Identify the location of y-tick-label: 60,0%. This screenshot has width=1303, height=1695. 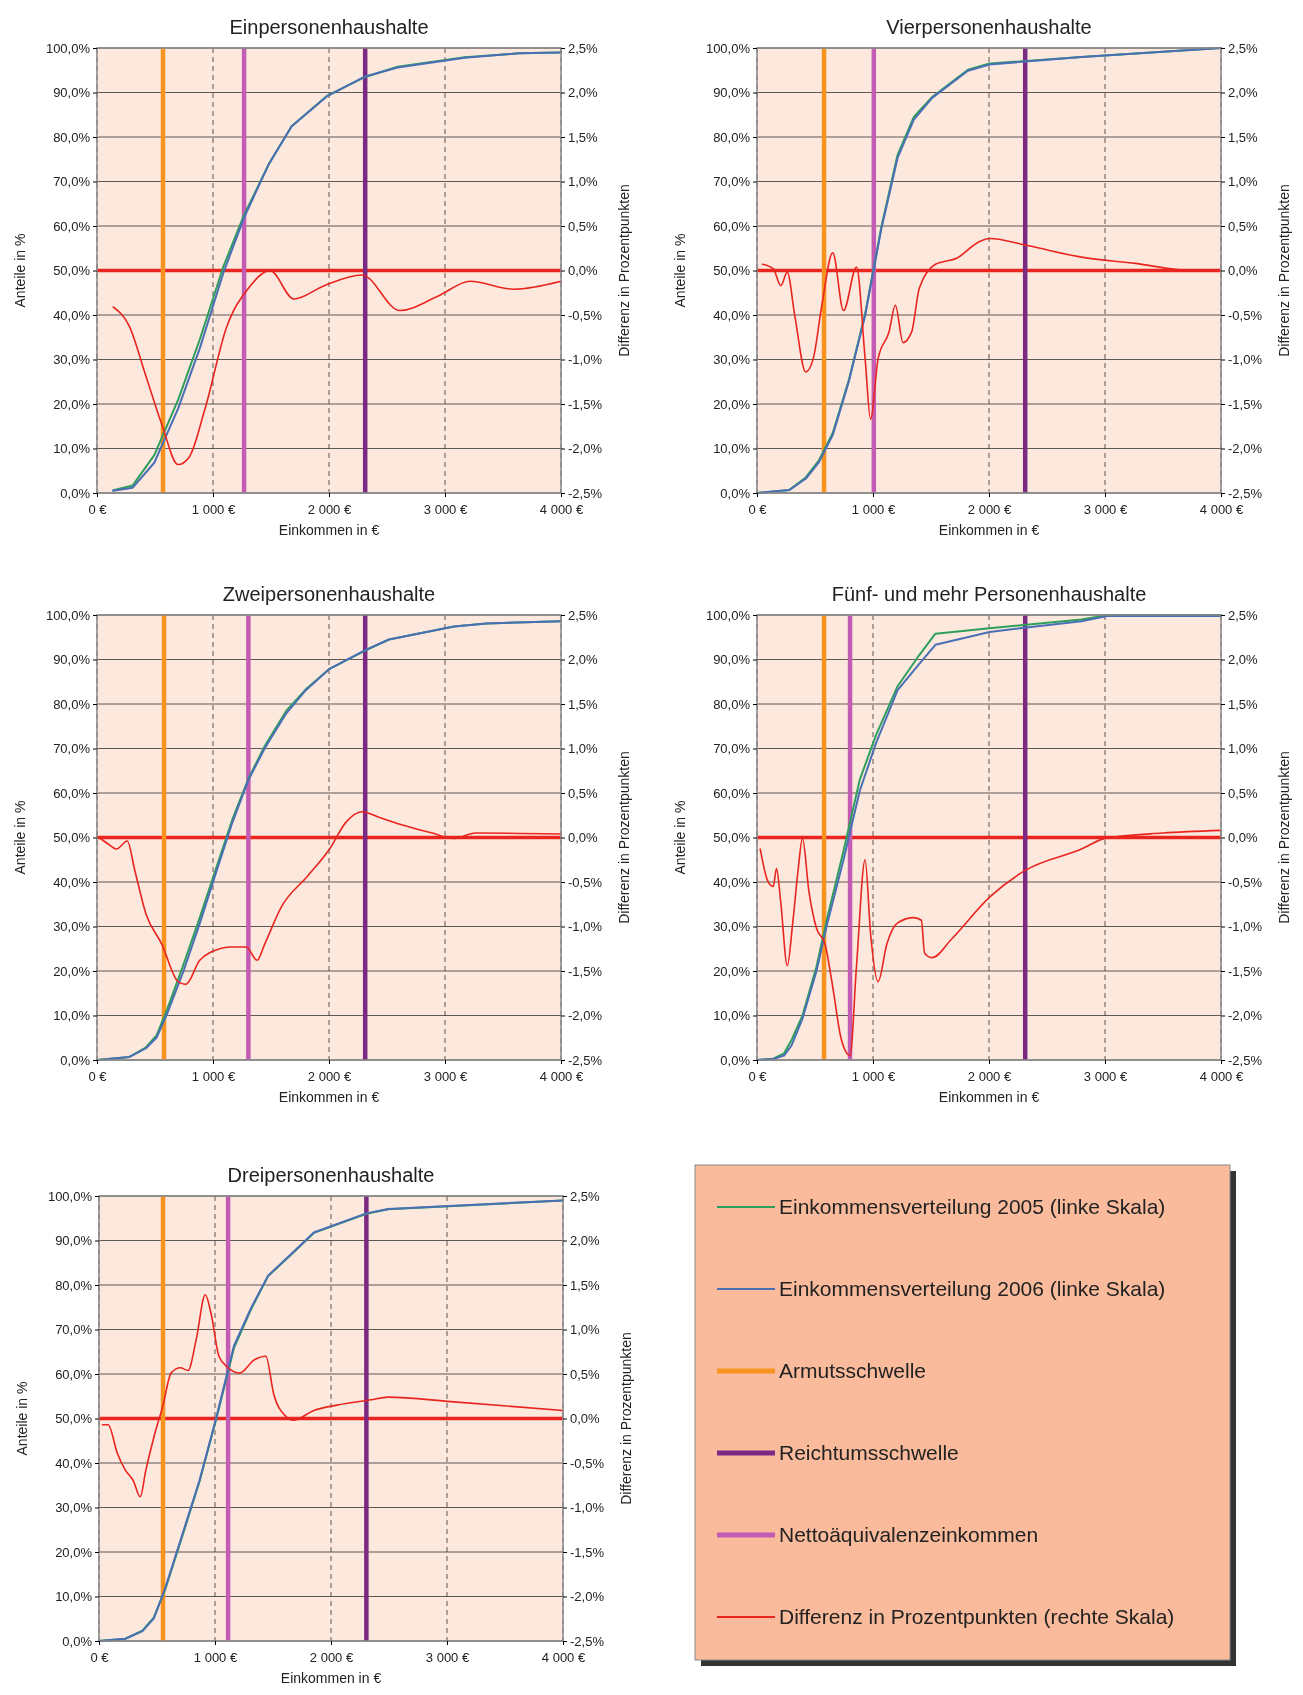
(74, 1374).